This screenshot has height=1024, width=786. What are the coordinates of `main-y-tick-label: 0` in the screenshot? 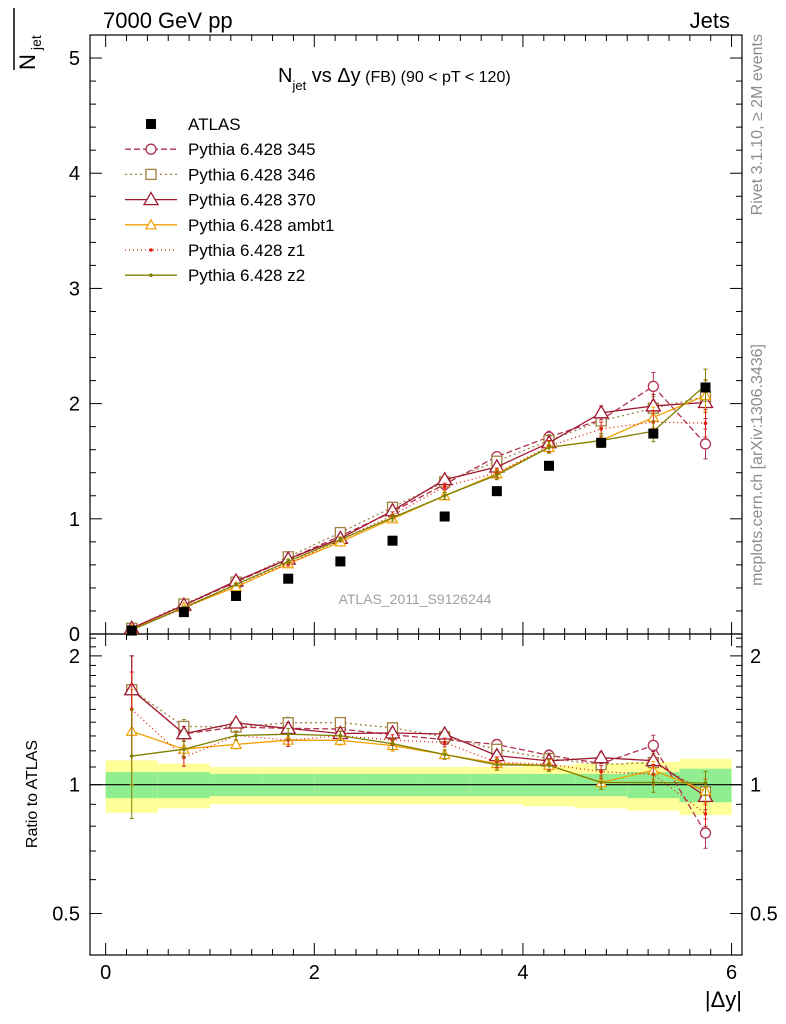 It's located at (74, 635).